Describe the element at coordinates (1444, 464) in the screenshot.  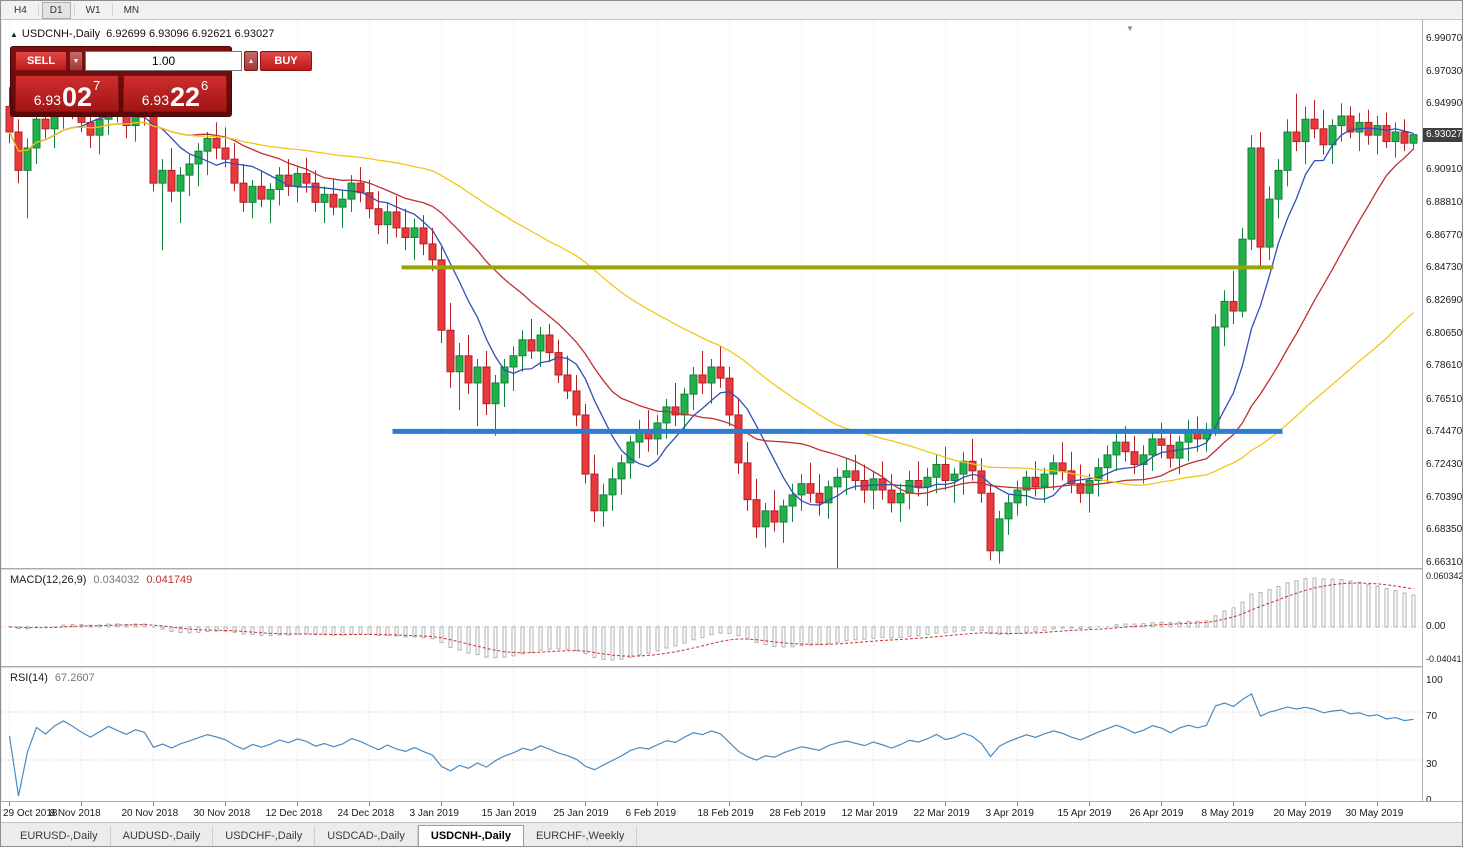
I see `price-scale-label: 6.72430` at that location.